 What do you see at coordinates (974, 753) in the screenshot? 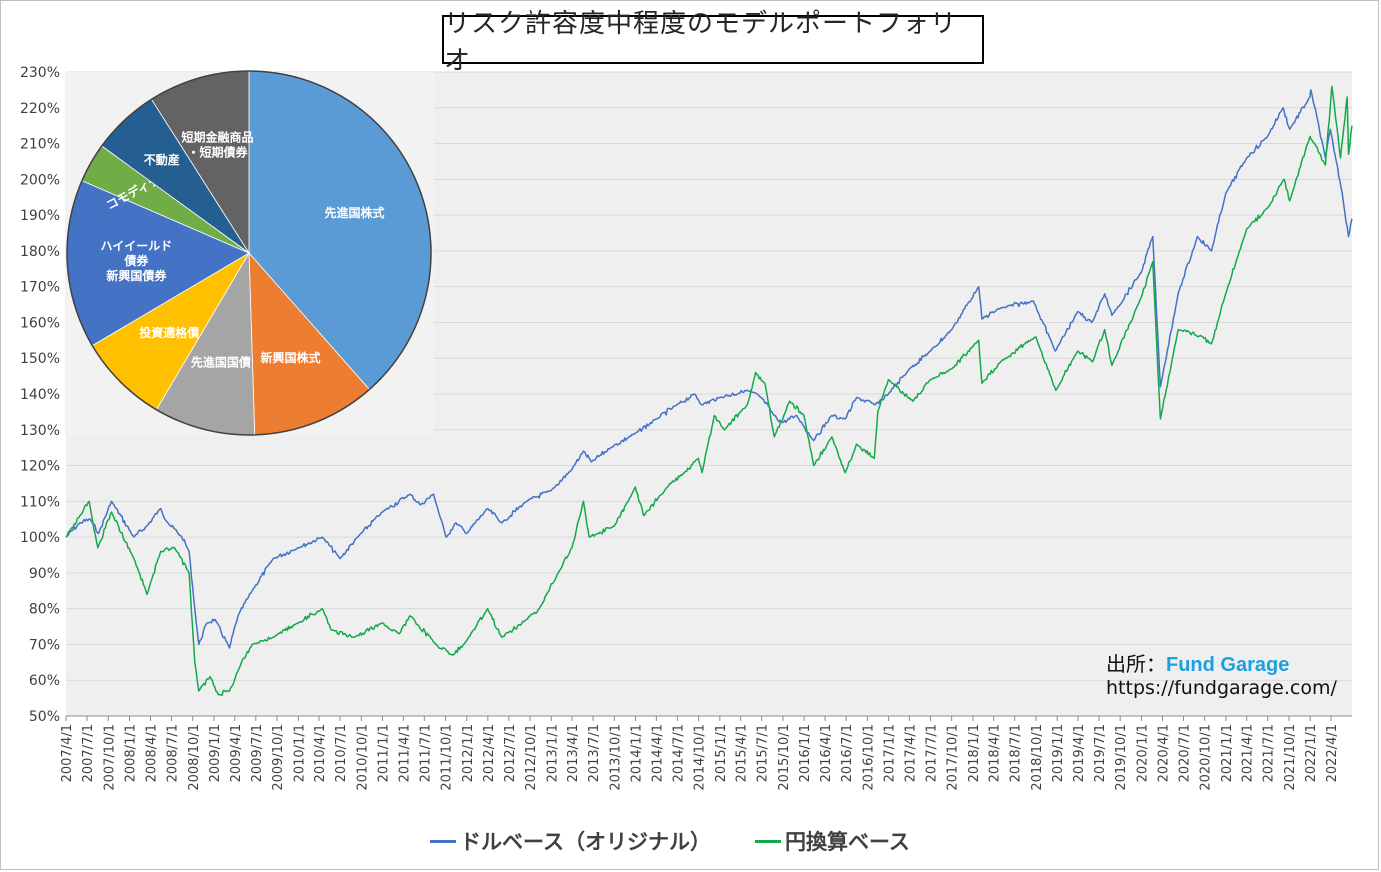
I see `x-tick-label: 2018/1/1` at bounding box center [974, 753].